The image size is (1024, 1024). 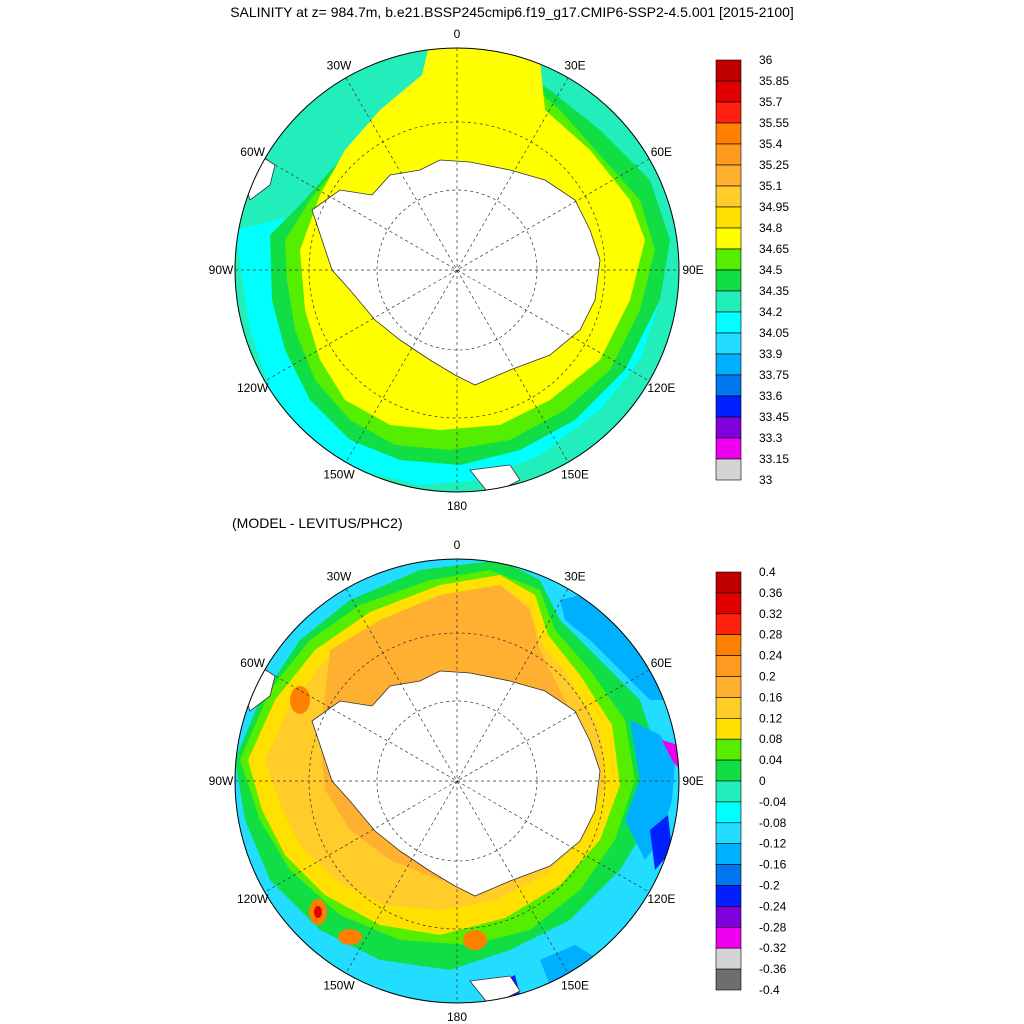 What do you see at coordinates (771, 186) in the screenshot?
I see `colorbar-level-label: 35.1` at bounding box center [771, 186].